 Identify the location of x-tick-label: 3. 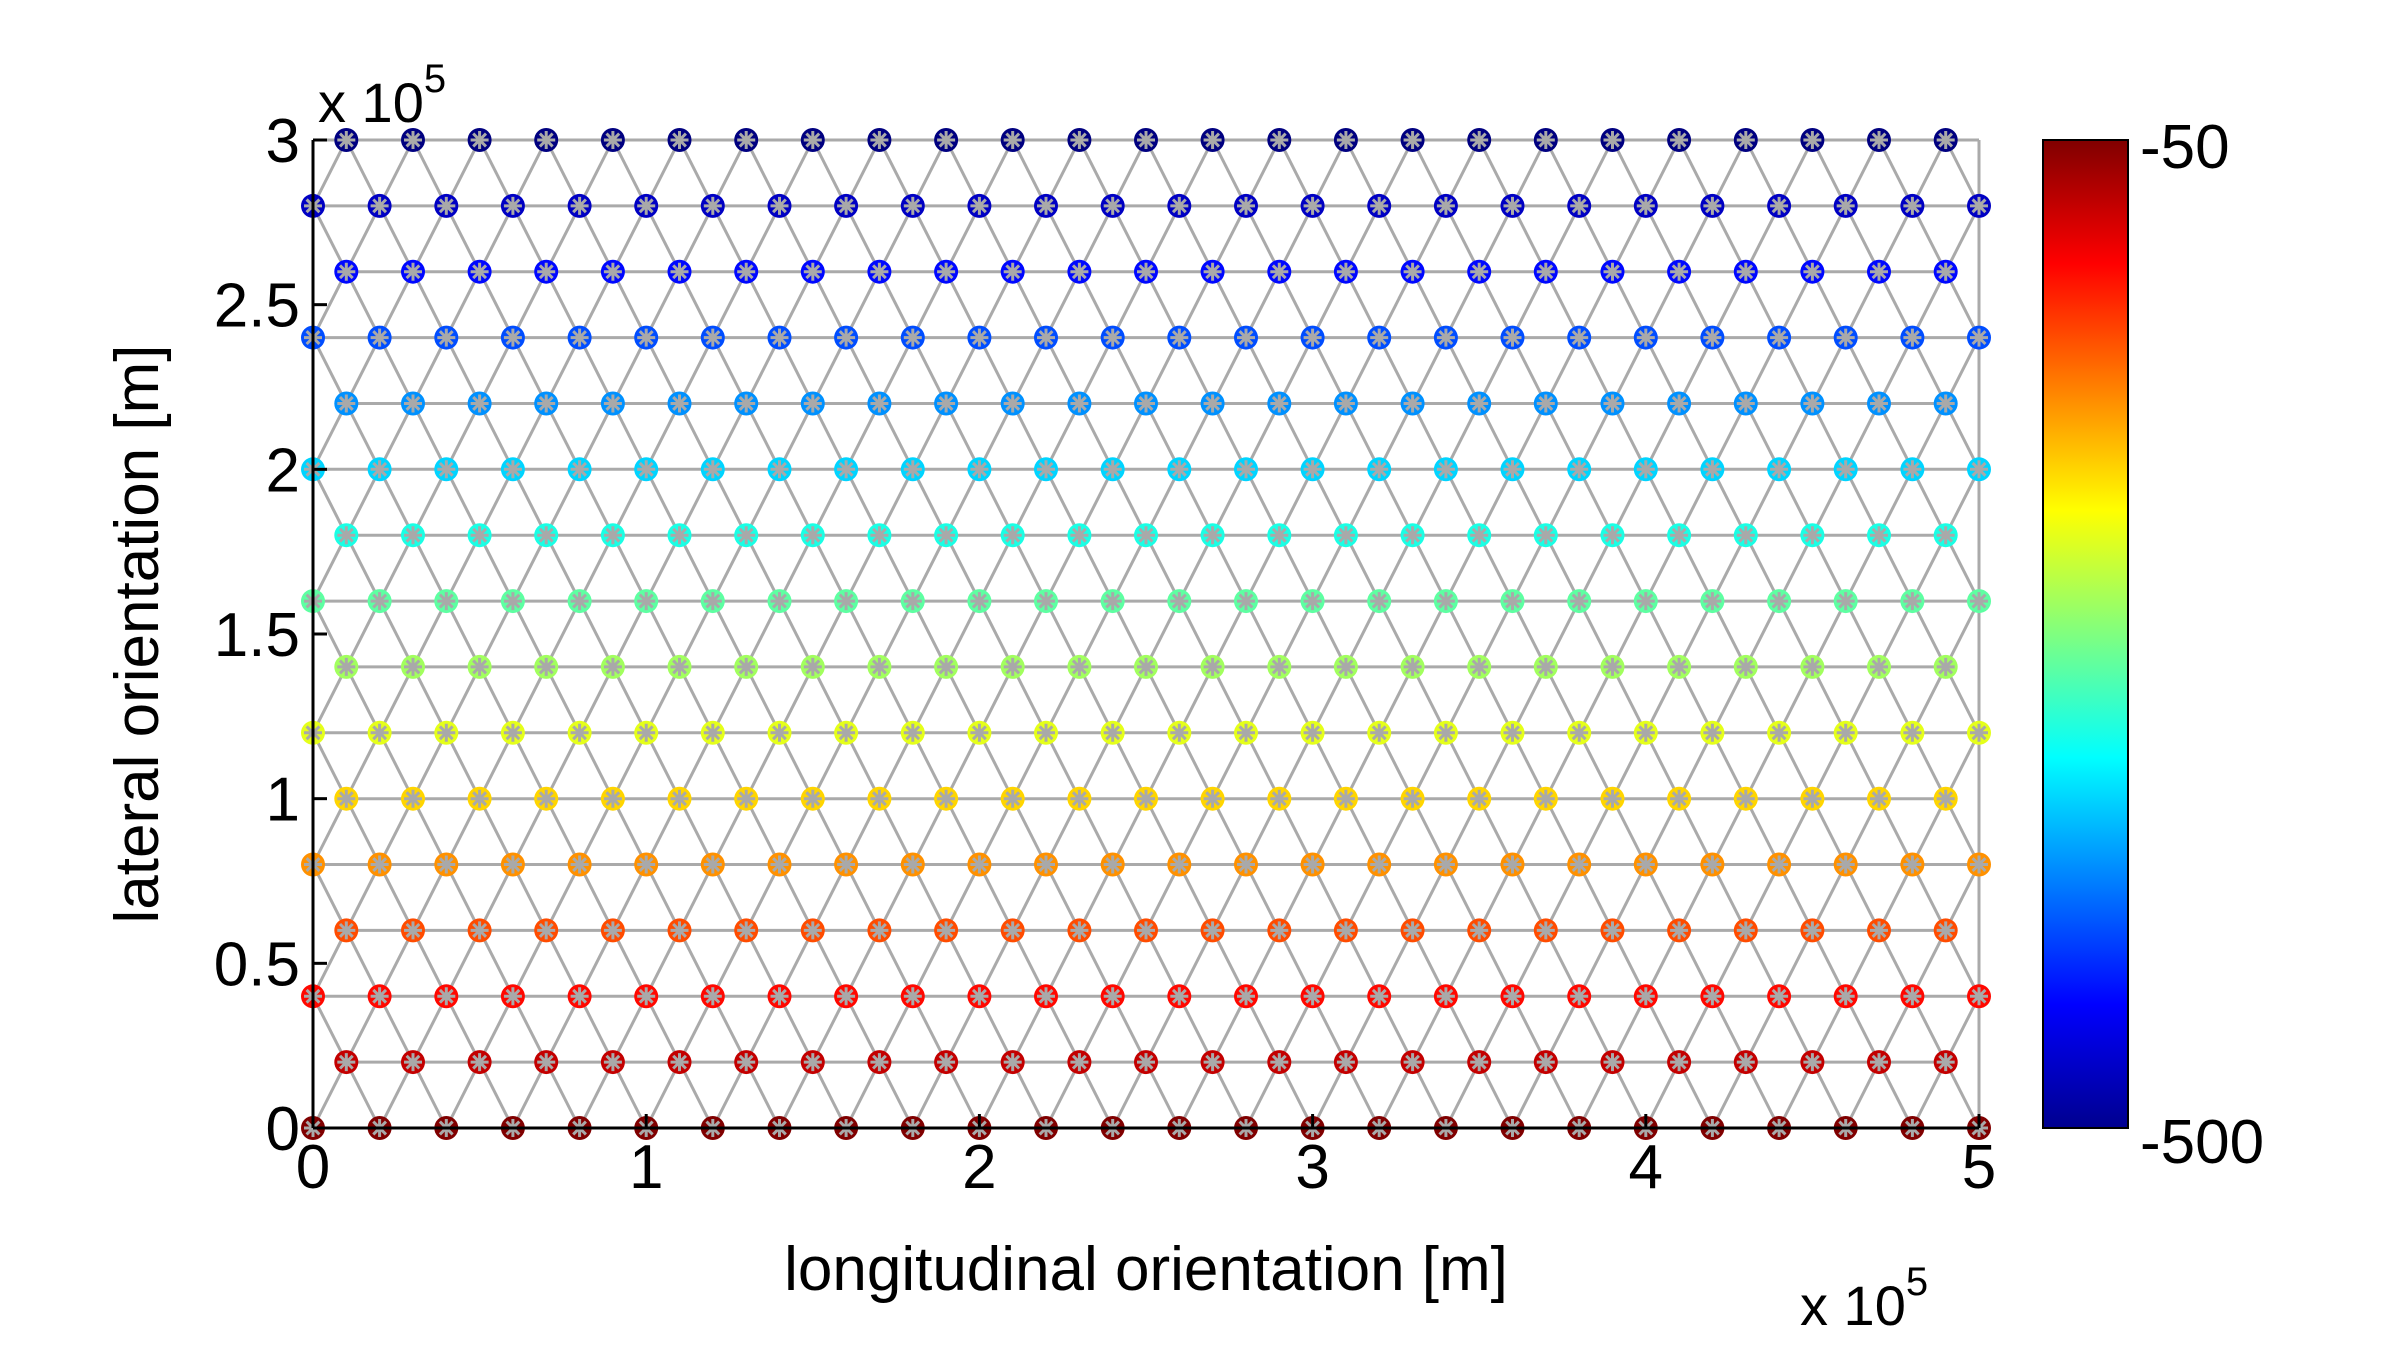
(1312, 1167).